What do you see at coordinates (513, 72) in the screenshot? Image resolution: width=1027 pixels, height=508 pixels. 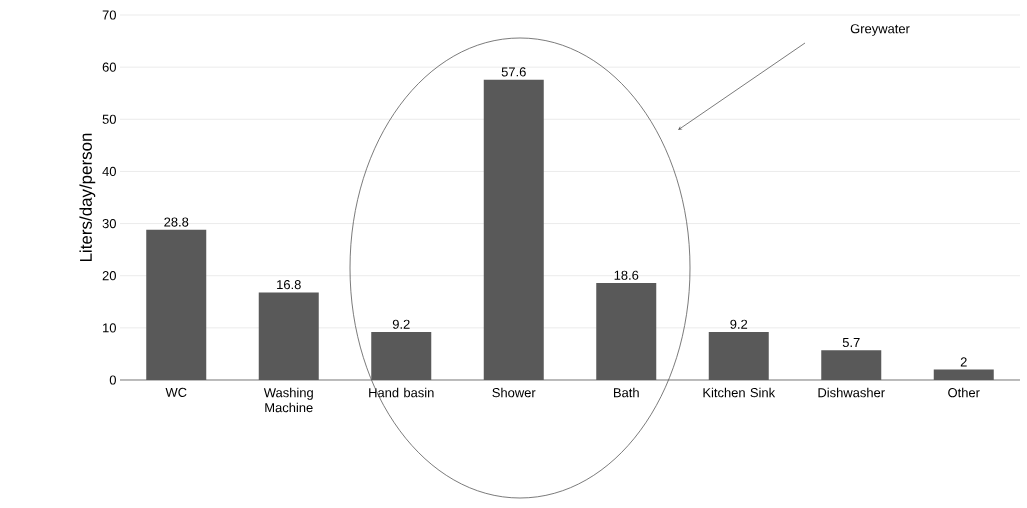 I see `data-label: 57.6` at bounding box center [513, 72].